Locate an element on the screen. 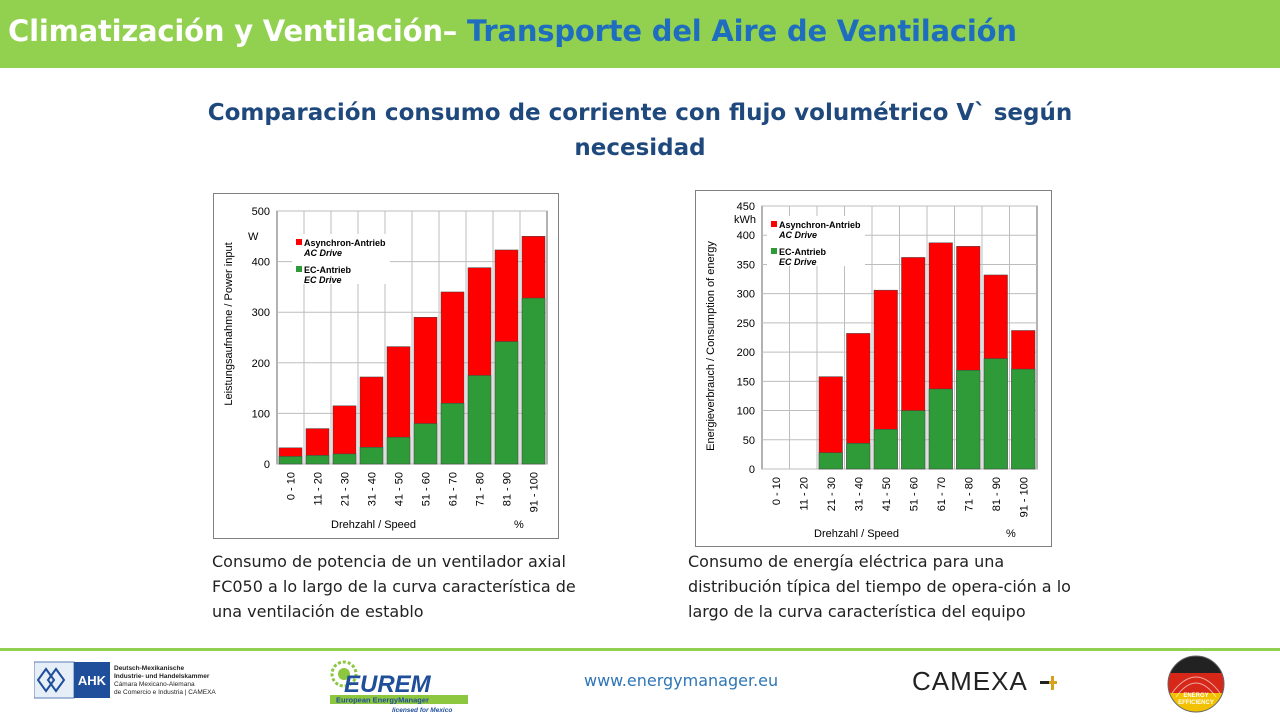 The height and width of the screenshot is (720, 1280). title-part1: Climatización y Ventilación– is located at coordinates (237, 31).